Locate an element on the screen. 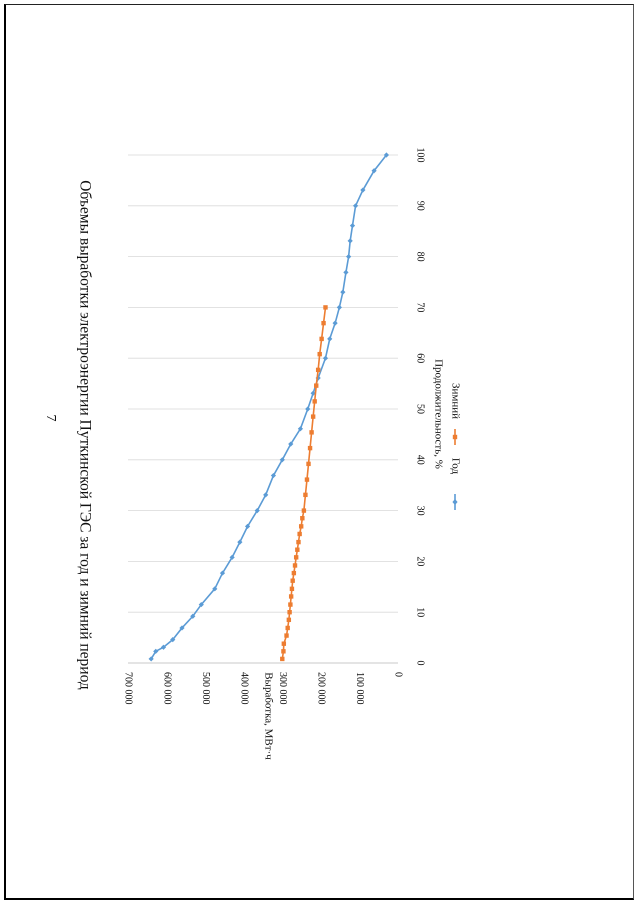 The image size is (640, 905). x-tick-label: 80 is located at coordinates (420, 257).